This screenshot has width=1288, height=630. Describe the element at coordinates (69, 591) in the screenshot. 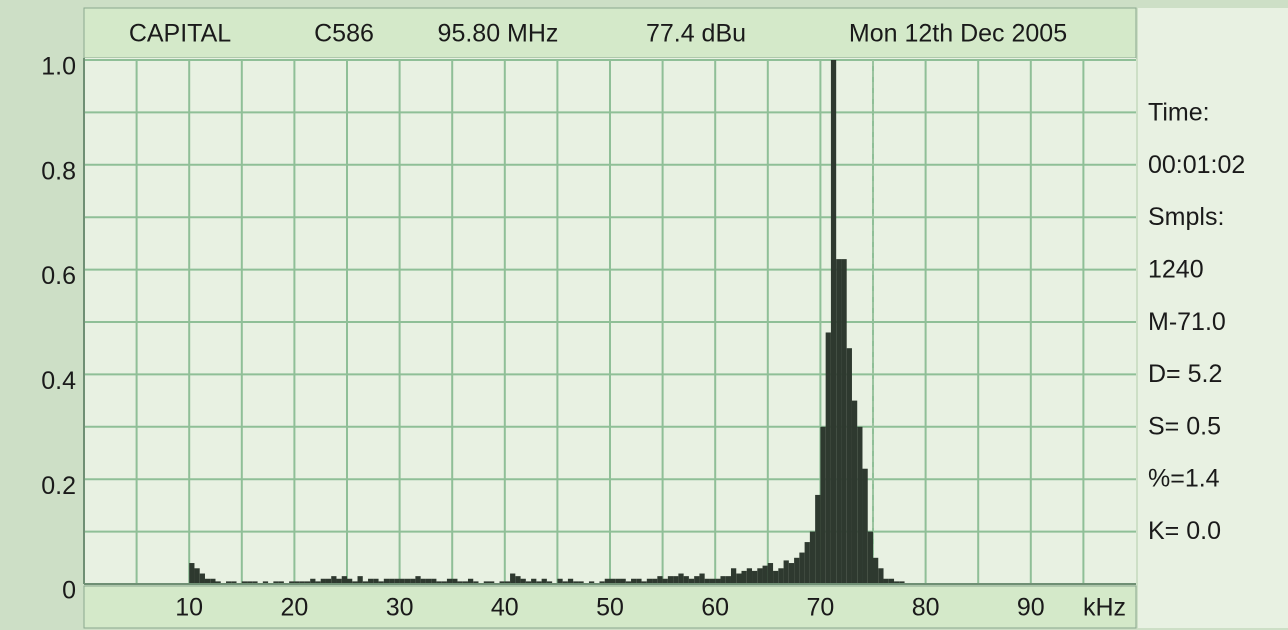

I see `y-tick-label: 0` at that location.